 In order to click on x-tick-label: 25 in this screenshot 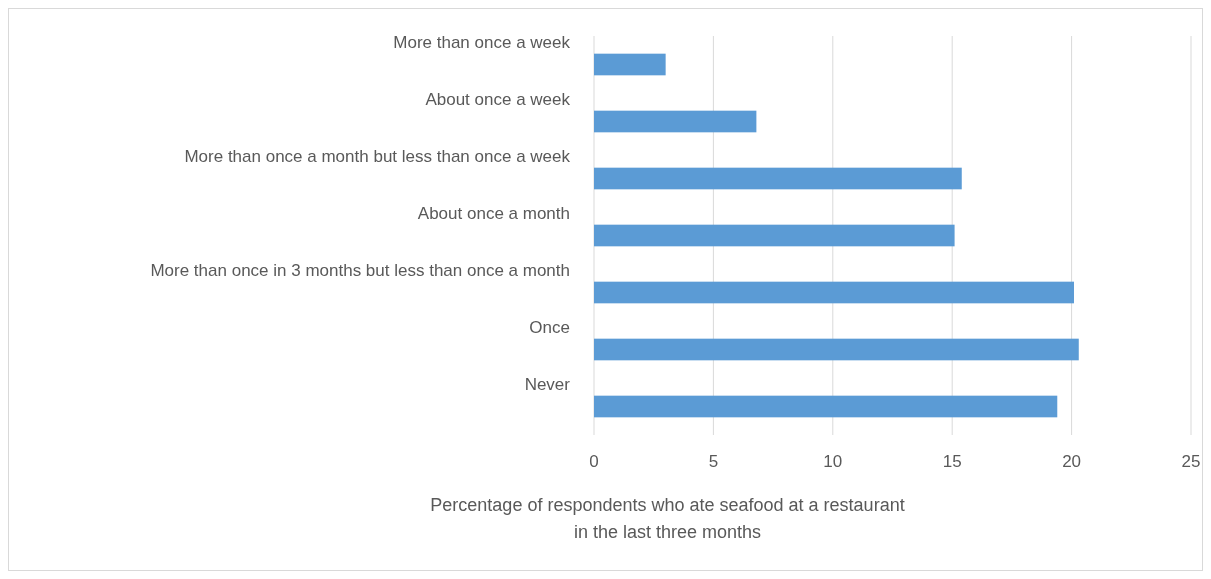, I will do `click(1191, 461)`.